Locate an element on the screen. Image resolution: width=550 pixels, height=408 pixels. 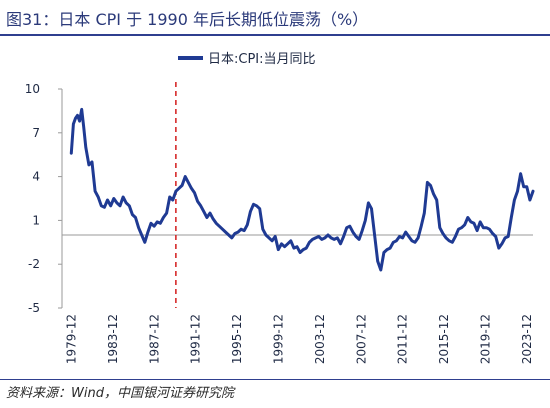
legend: 日本:CPI:当月同比 is located at coordinates (247, 59).